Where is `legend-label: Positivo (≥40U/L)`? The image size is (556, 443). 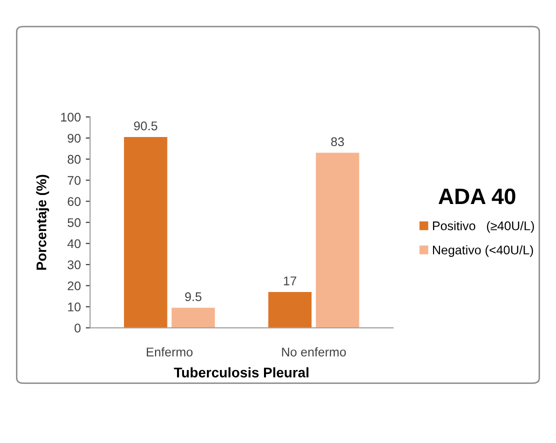 legend-label: Positivo (≥40U/L) is located at coordinates (483, 227).